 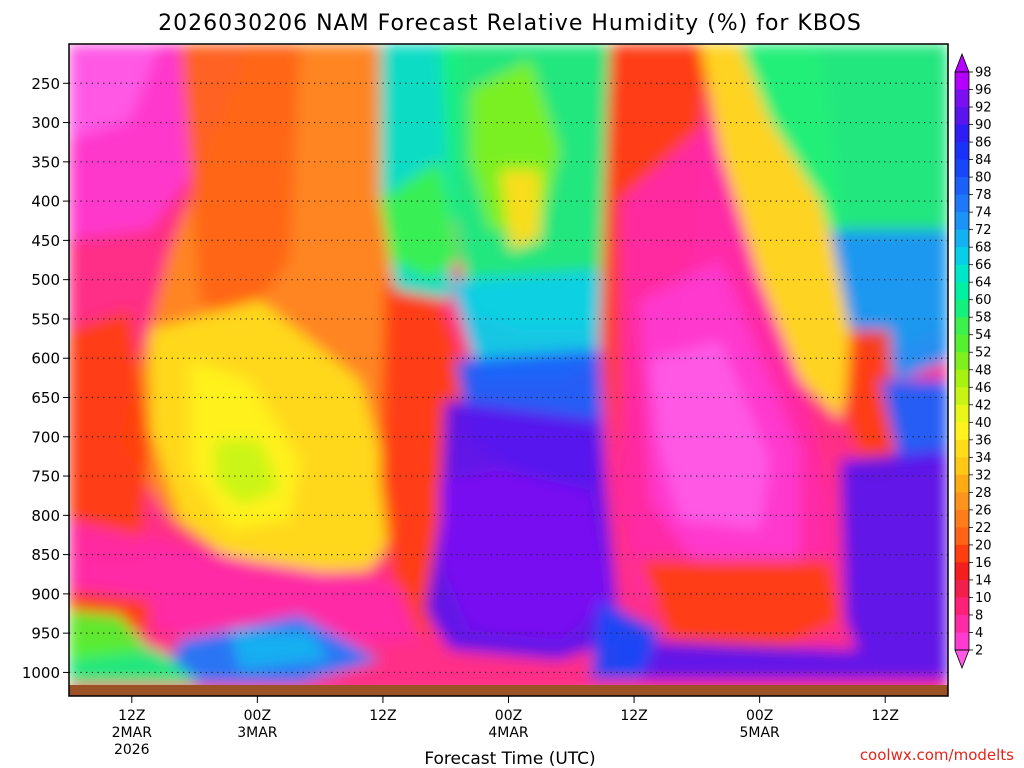 I want to click on colorbar-bottom-arrow, so click(x=962, y=659).